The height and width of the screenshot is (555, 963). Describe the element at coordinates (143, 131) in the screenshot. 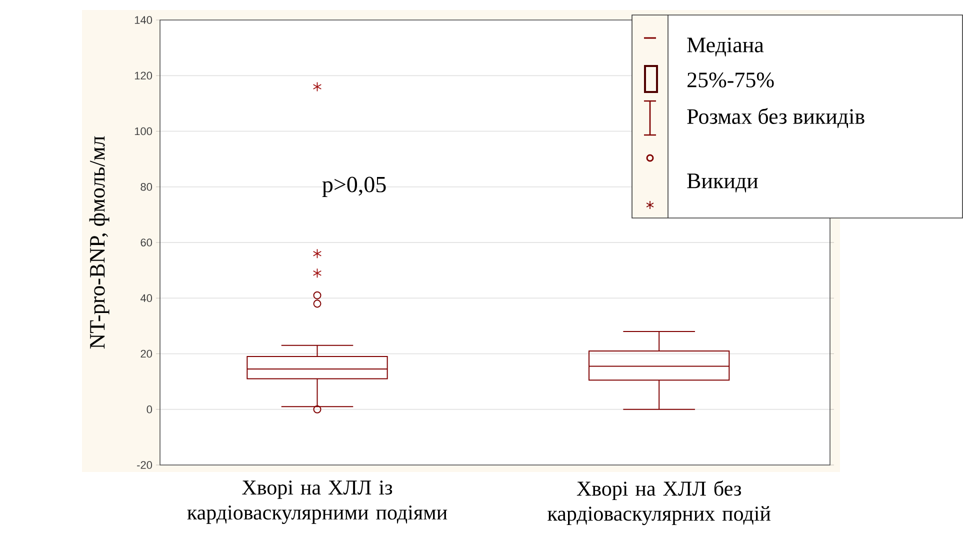

I see `y-tick-label: 100` at that location.